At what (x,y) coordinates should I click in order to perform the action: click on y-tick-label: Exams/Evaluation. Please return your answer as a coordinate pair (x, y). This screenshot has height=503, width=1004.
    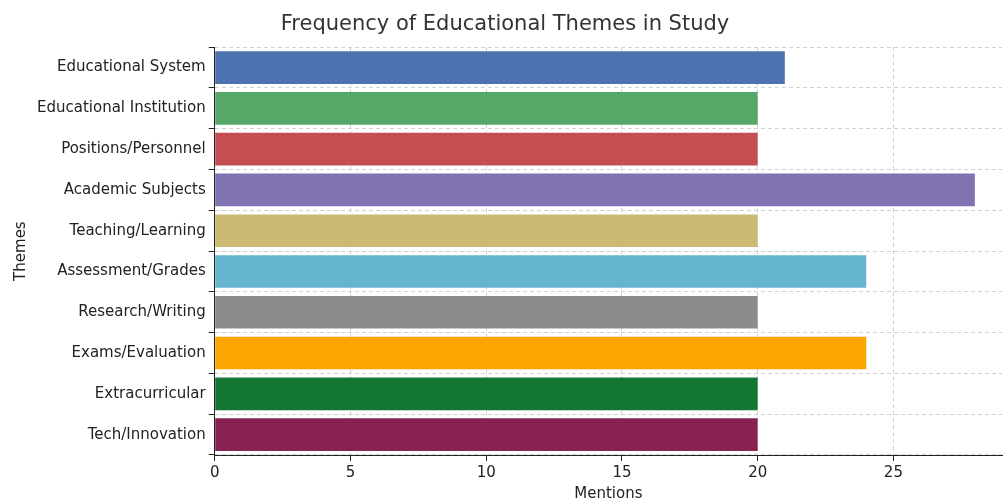
    Looking at the image, I should click on (138, 351).